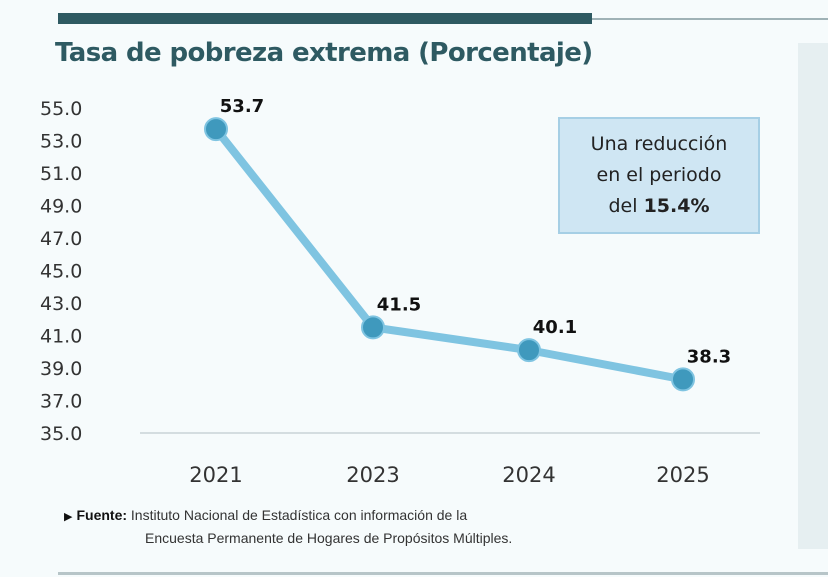 This screenshot has width=828, height=577. What do you see at coordinates (324, 53) in the screenshot?
I see `chart-title: Tasa de pobreza extrema (Porcentaje)` at bounding box center [324, 53].